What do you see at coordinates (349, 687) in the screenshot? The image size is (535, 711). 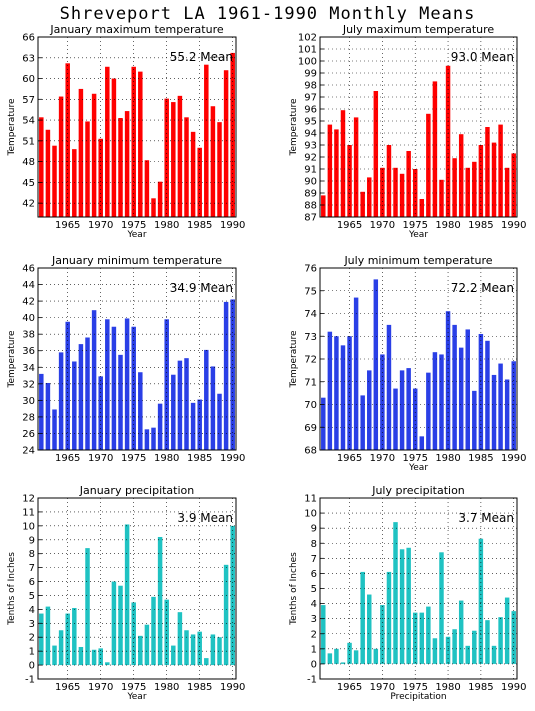 I see `x-tick-label: 1965` at bounding box center [349, 687].